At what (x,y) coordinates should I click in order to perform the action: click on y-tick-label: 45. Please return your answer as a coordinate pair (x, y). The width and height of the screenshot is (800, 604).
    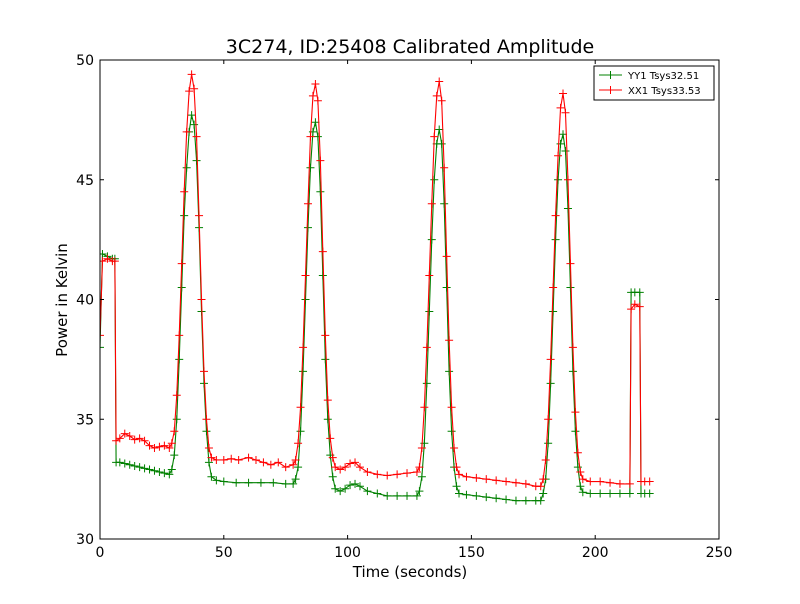
    Looking at the image, I should click on (85, 181).